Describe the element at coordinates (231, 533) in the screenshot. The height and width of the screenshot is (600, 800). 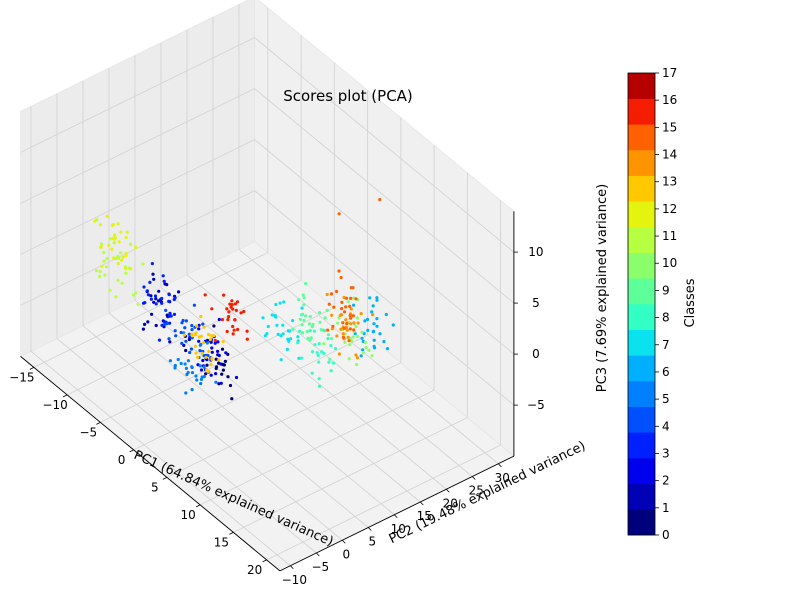
I see `x-tick-mark` at that location.